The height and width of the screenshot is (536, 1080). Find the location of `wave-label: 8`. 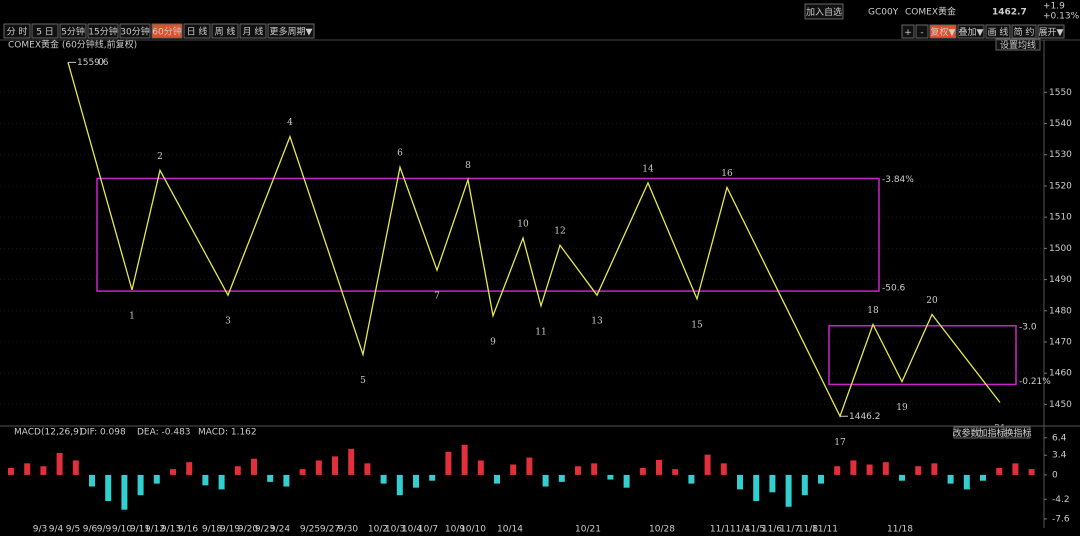

wave-label: 8 is located at coordinates (468, 166).